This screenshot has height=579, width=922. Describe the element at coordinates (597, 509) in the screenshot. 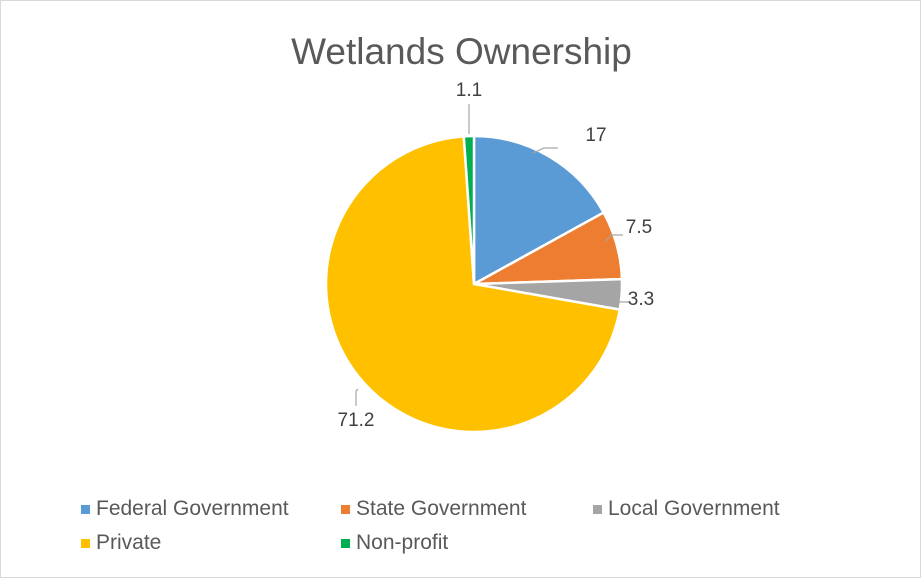

I see `legend-swatch-local-government` at that location.